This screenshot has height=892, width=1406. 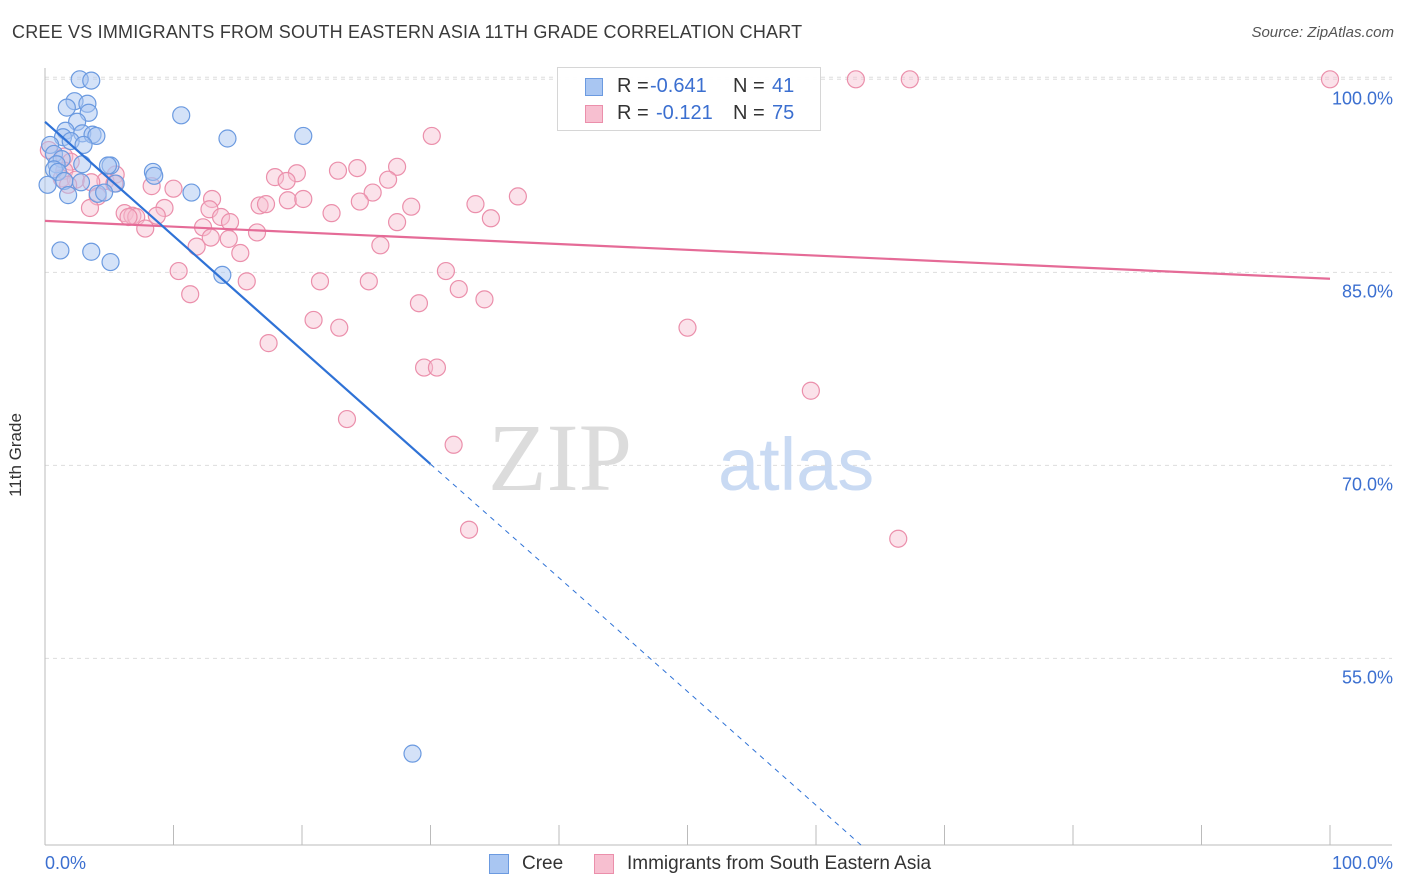 I want to click on y-tick-label: 55.0%, so click(x=1367, y=677).